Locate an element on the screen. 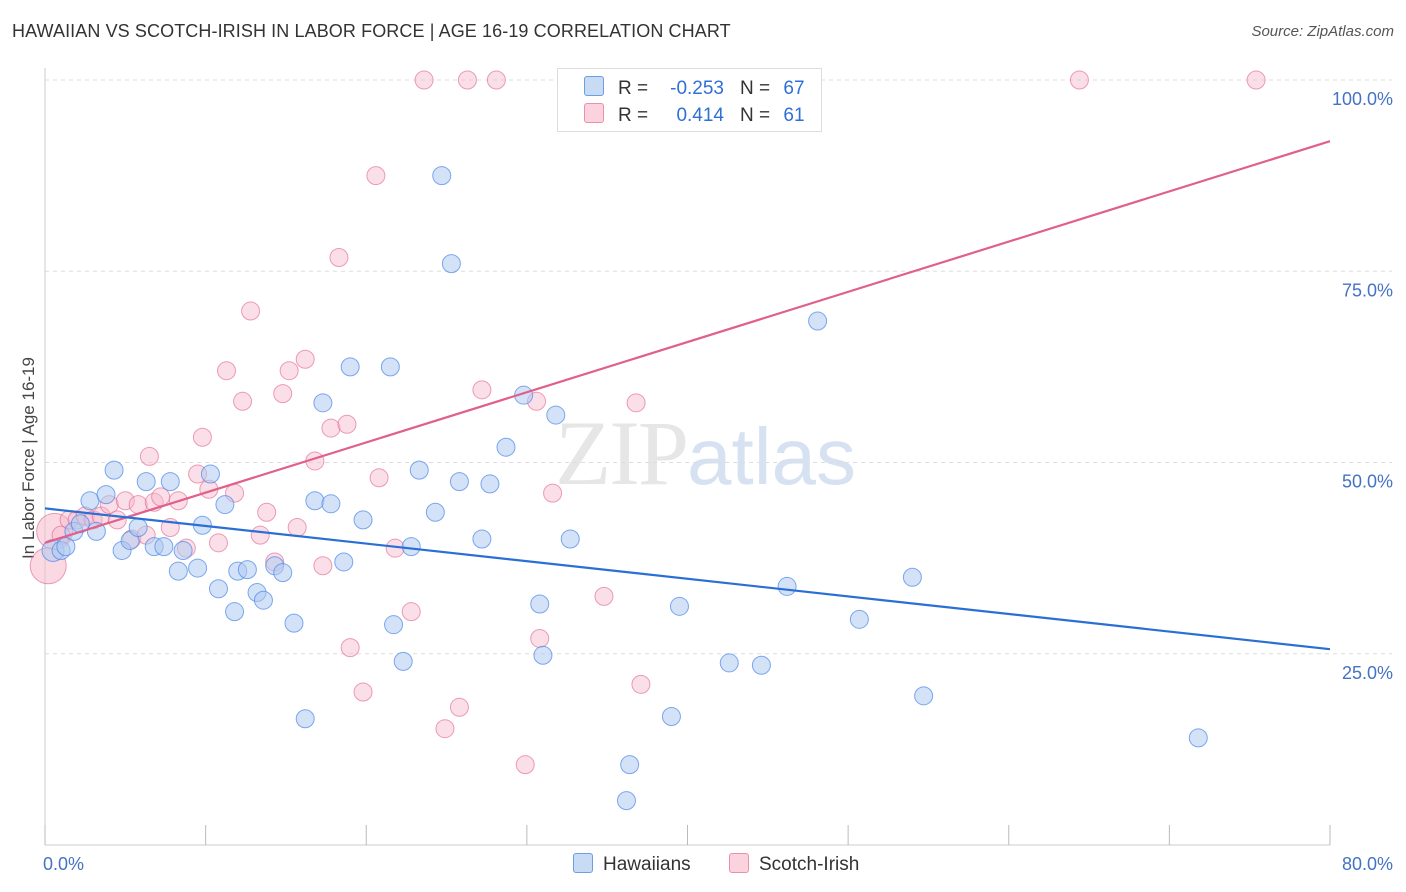 The width and height of the screenshot is (1406, 892). legend-row-scotch-irish: R = 0.414 N = 61 is located at coordinates (696, 115).